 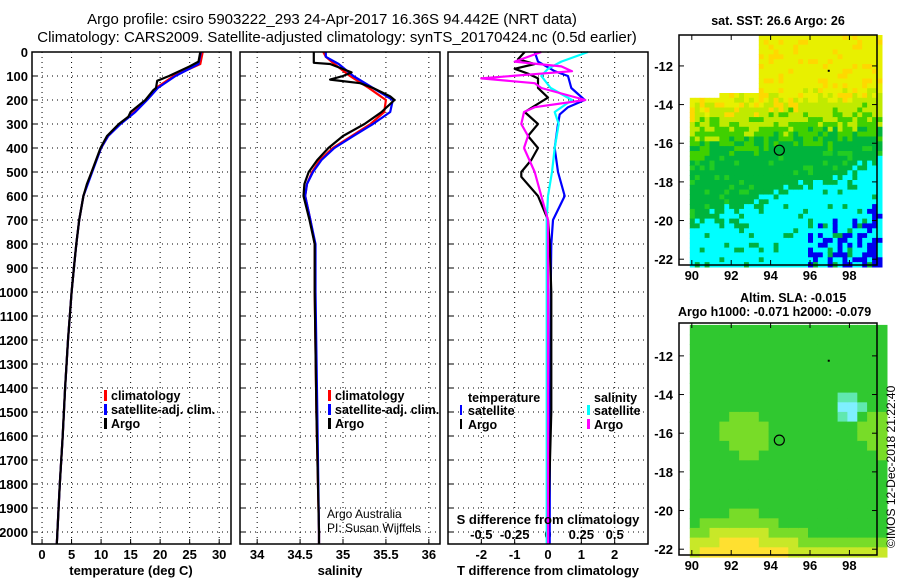 I want to click on series-line-temperature-satellite, so click(x=559, y=297).